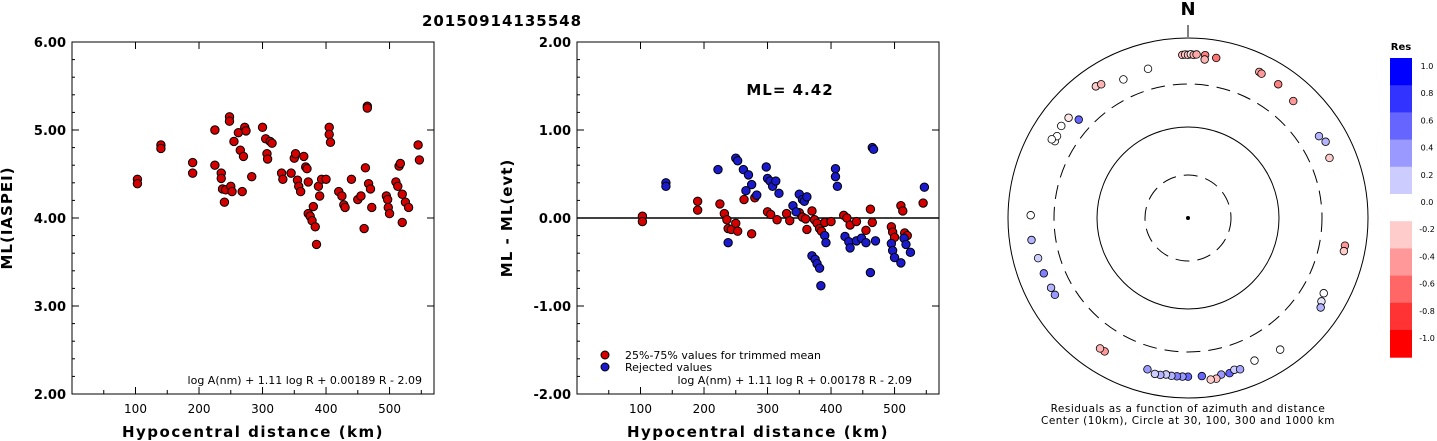  What do you see at coordinates (1427, 175) in the screenshot?
I see `colorbar-tick-label: 0.2` at bounding box center [1427, 175].